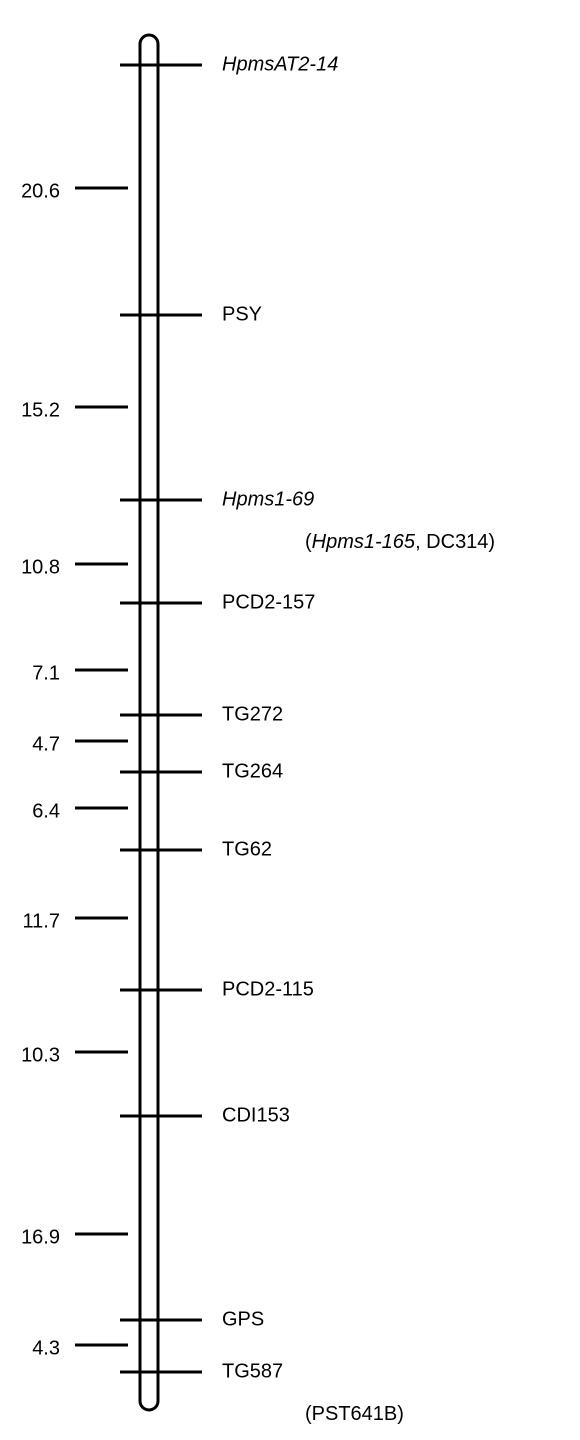 This screenshot has width=580, height=1440. Describe the element at coordinates (46, 673) in the screenshot. I see `distance-label: 7.1` at that location.